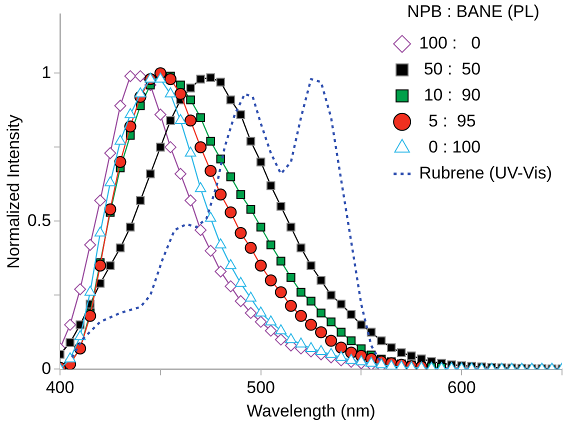 The image size is (569, 422). What do you see at coordinates (450, 43) in the screenshot?
I see `legend-label: 100 : 0` at bounding box center [450, 43].